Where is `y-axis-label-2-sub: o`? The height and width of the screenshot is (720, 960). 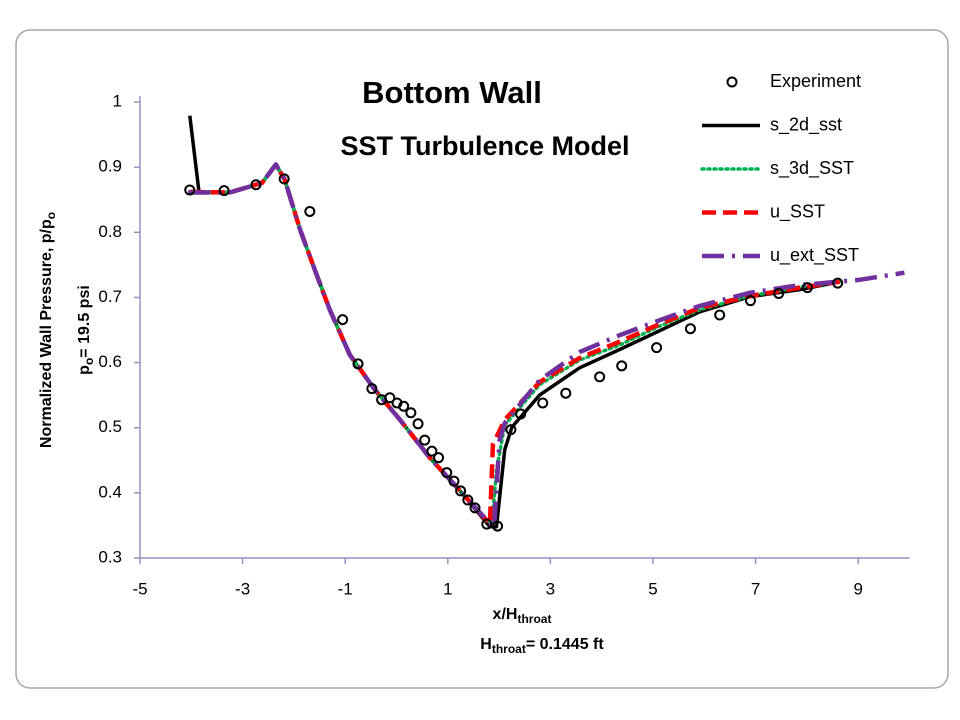 y-axis-label-2-sub: o is located at coordinates (89, 361).